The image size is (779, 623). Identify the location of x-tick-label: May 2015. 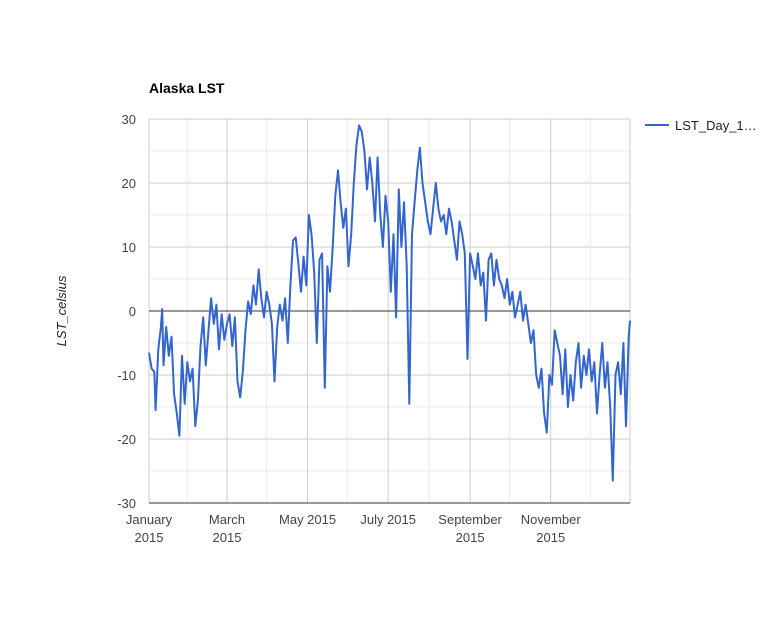
(307, 519).